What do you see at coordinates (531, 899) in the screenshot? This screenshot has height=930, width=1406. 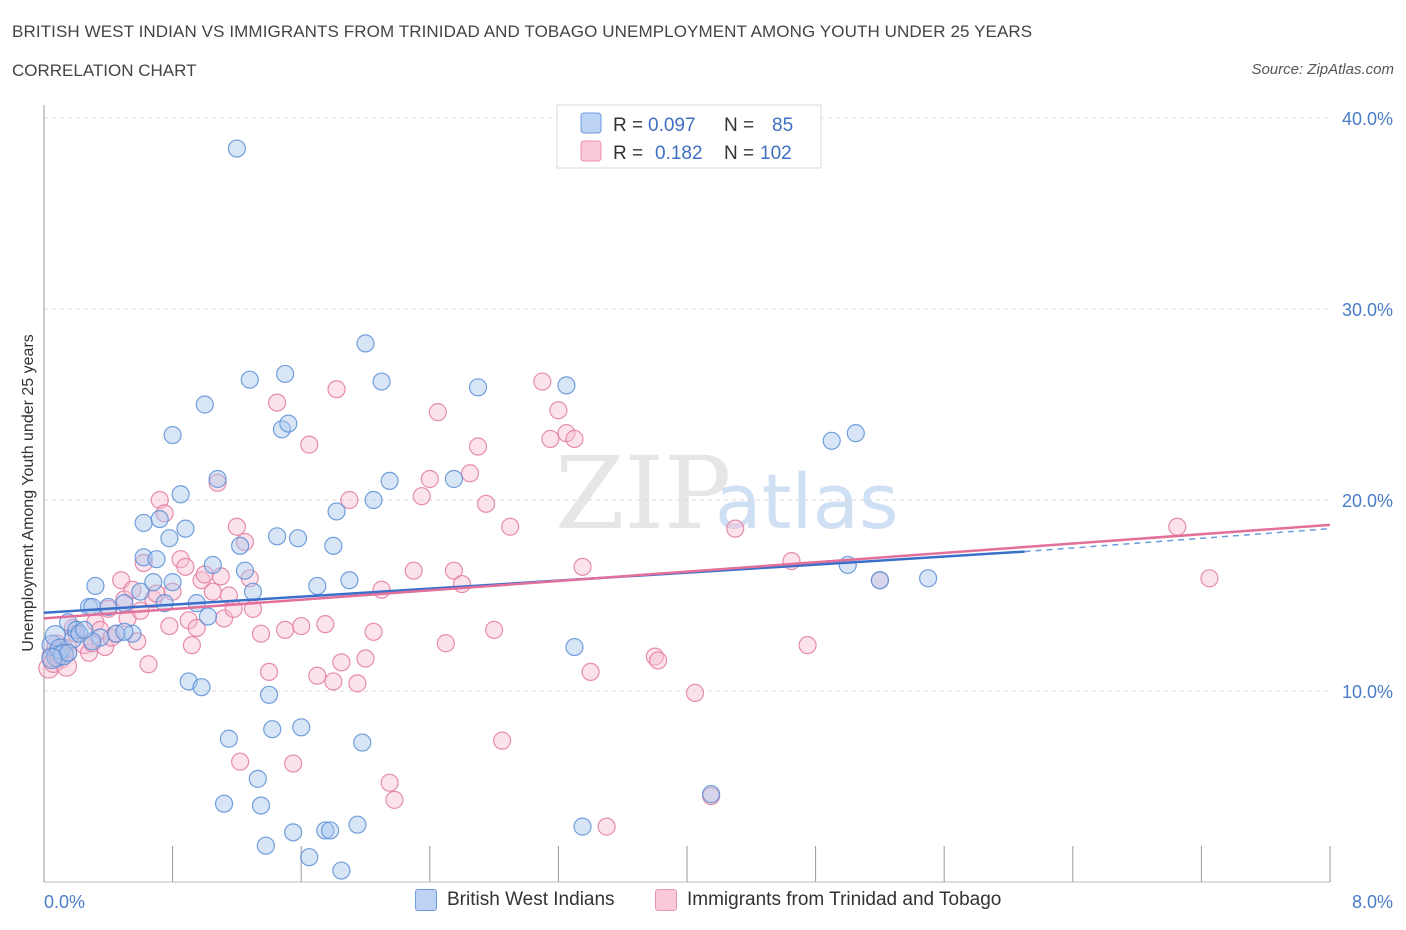 I see `bottom-legend-blue-label: British West Indians` at bounding box center [531, 899].